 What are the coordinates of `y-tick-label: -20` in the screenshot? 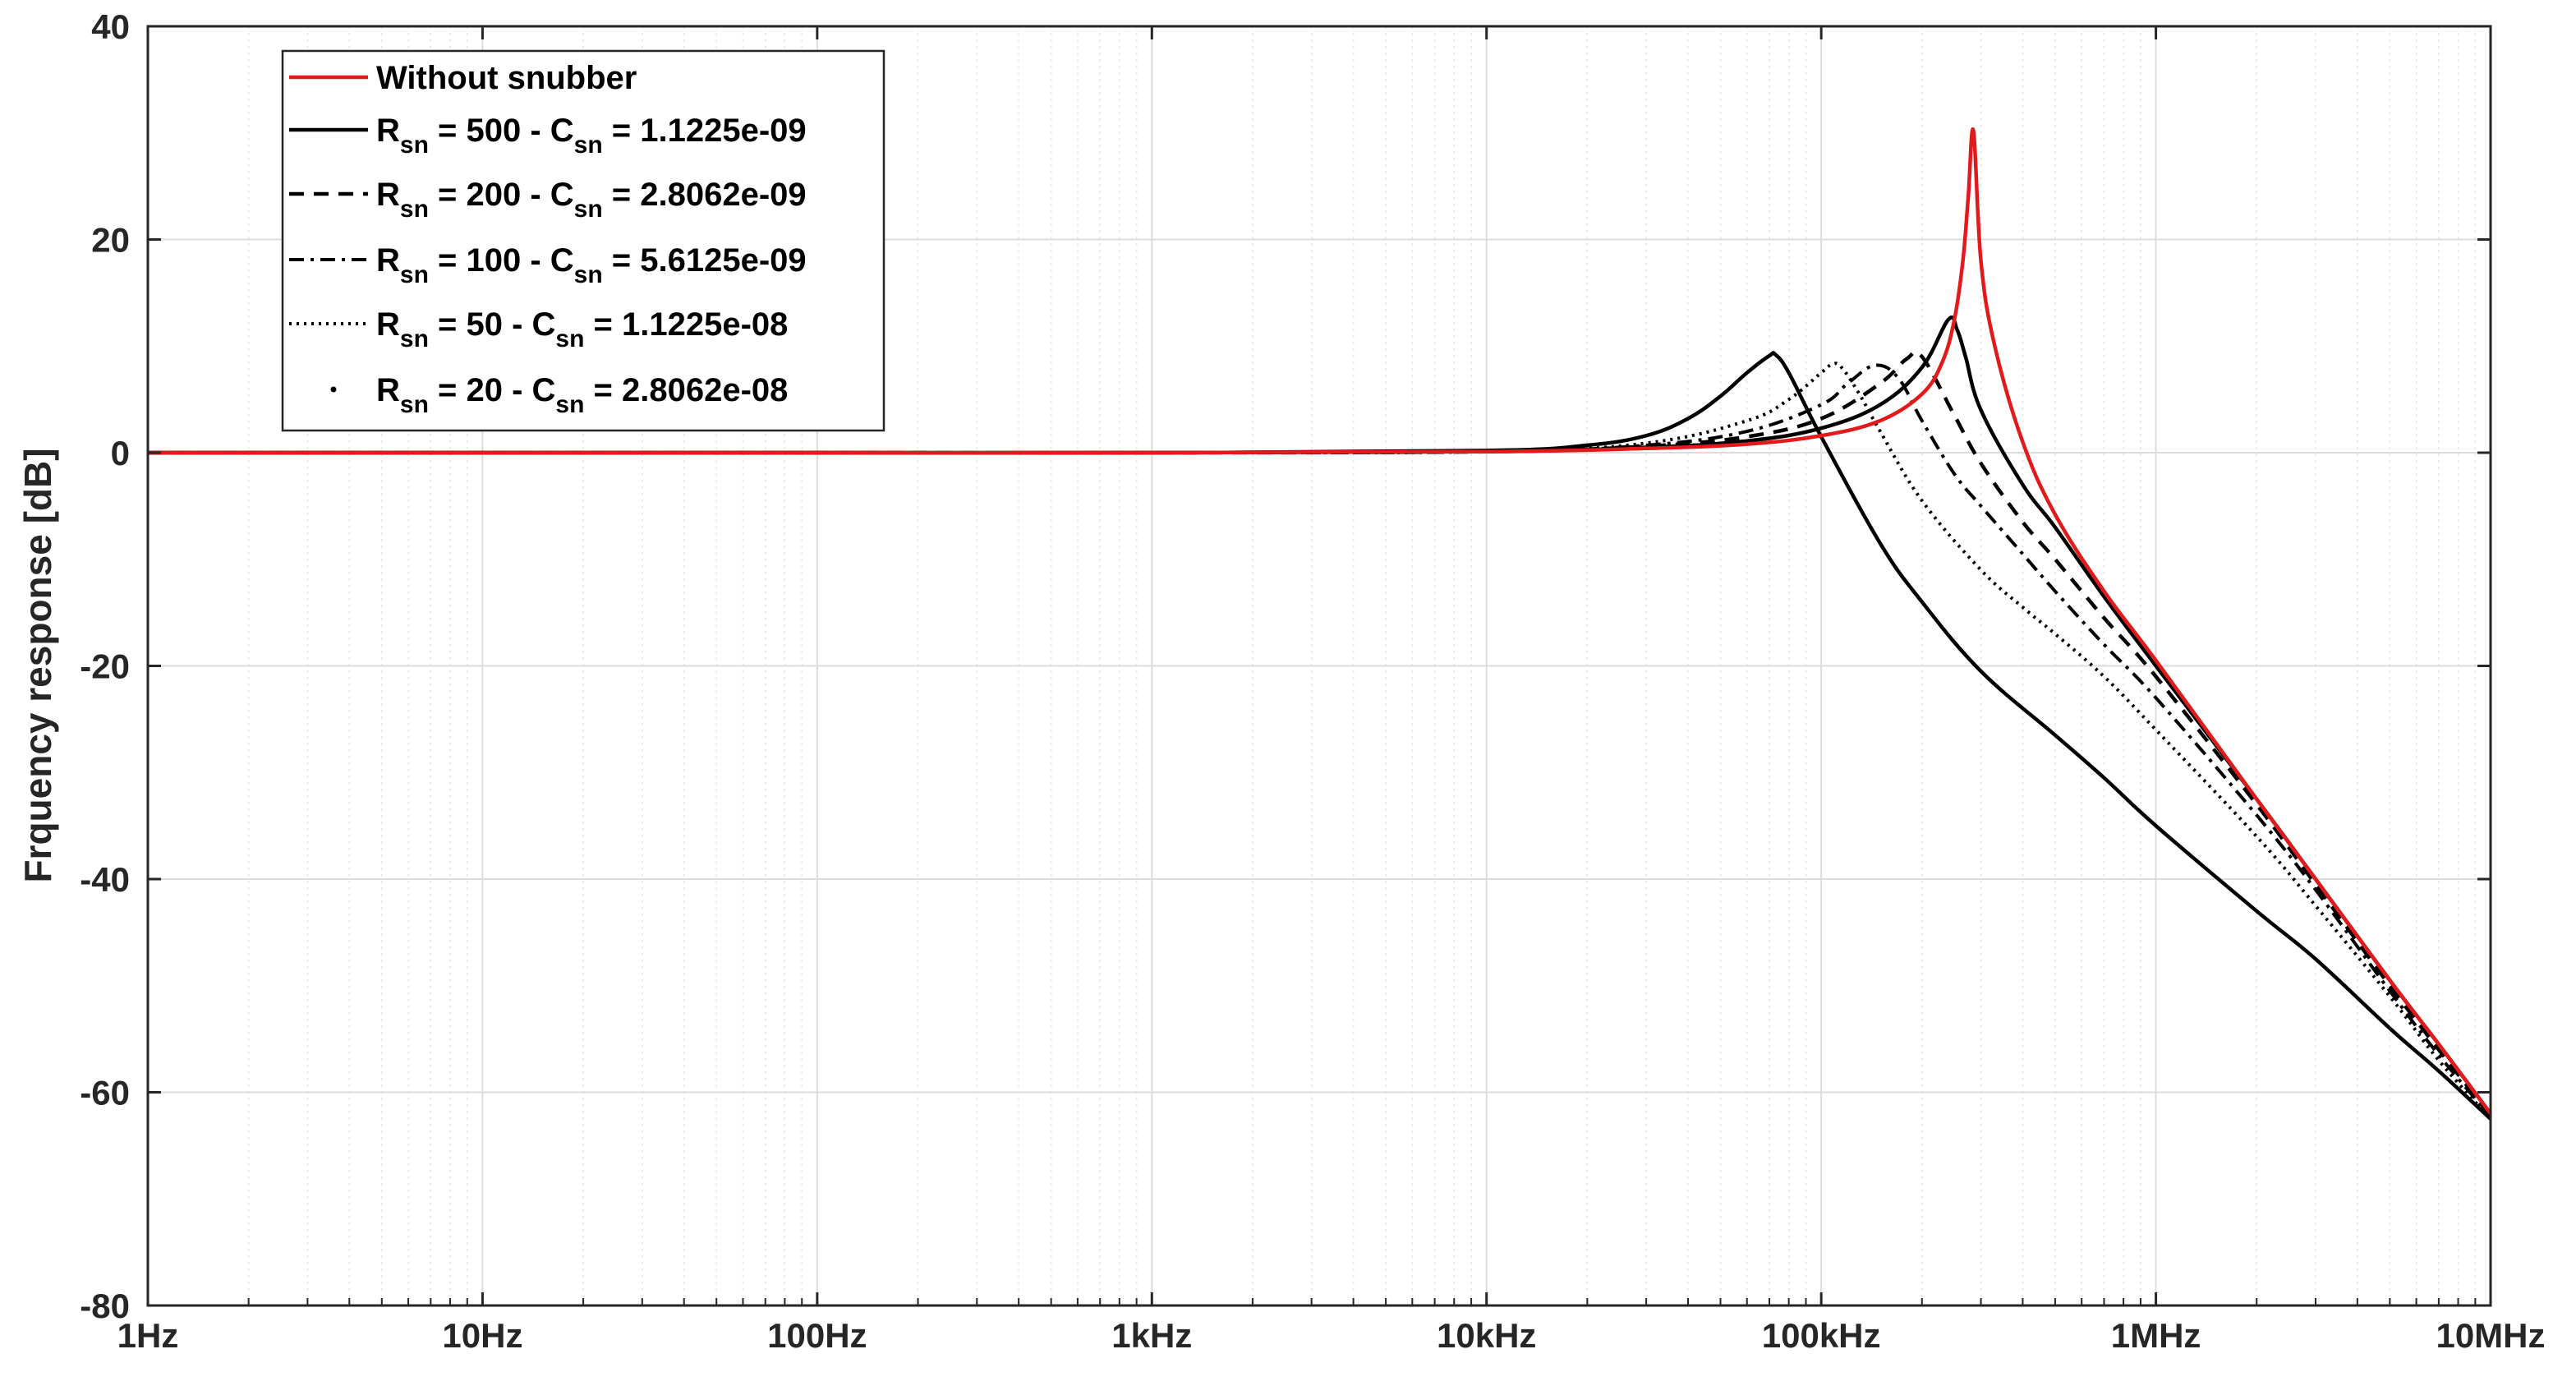 It's located at (105, 666).